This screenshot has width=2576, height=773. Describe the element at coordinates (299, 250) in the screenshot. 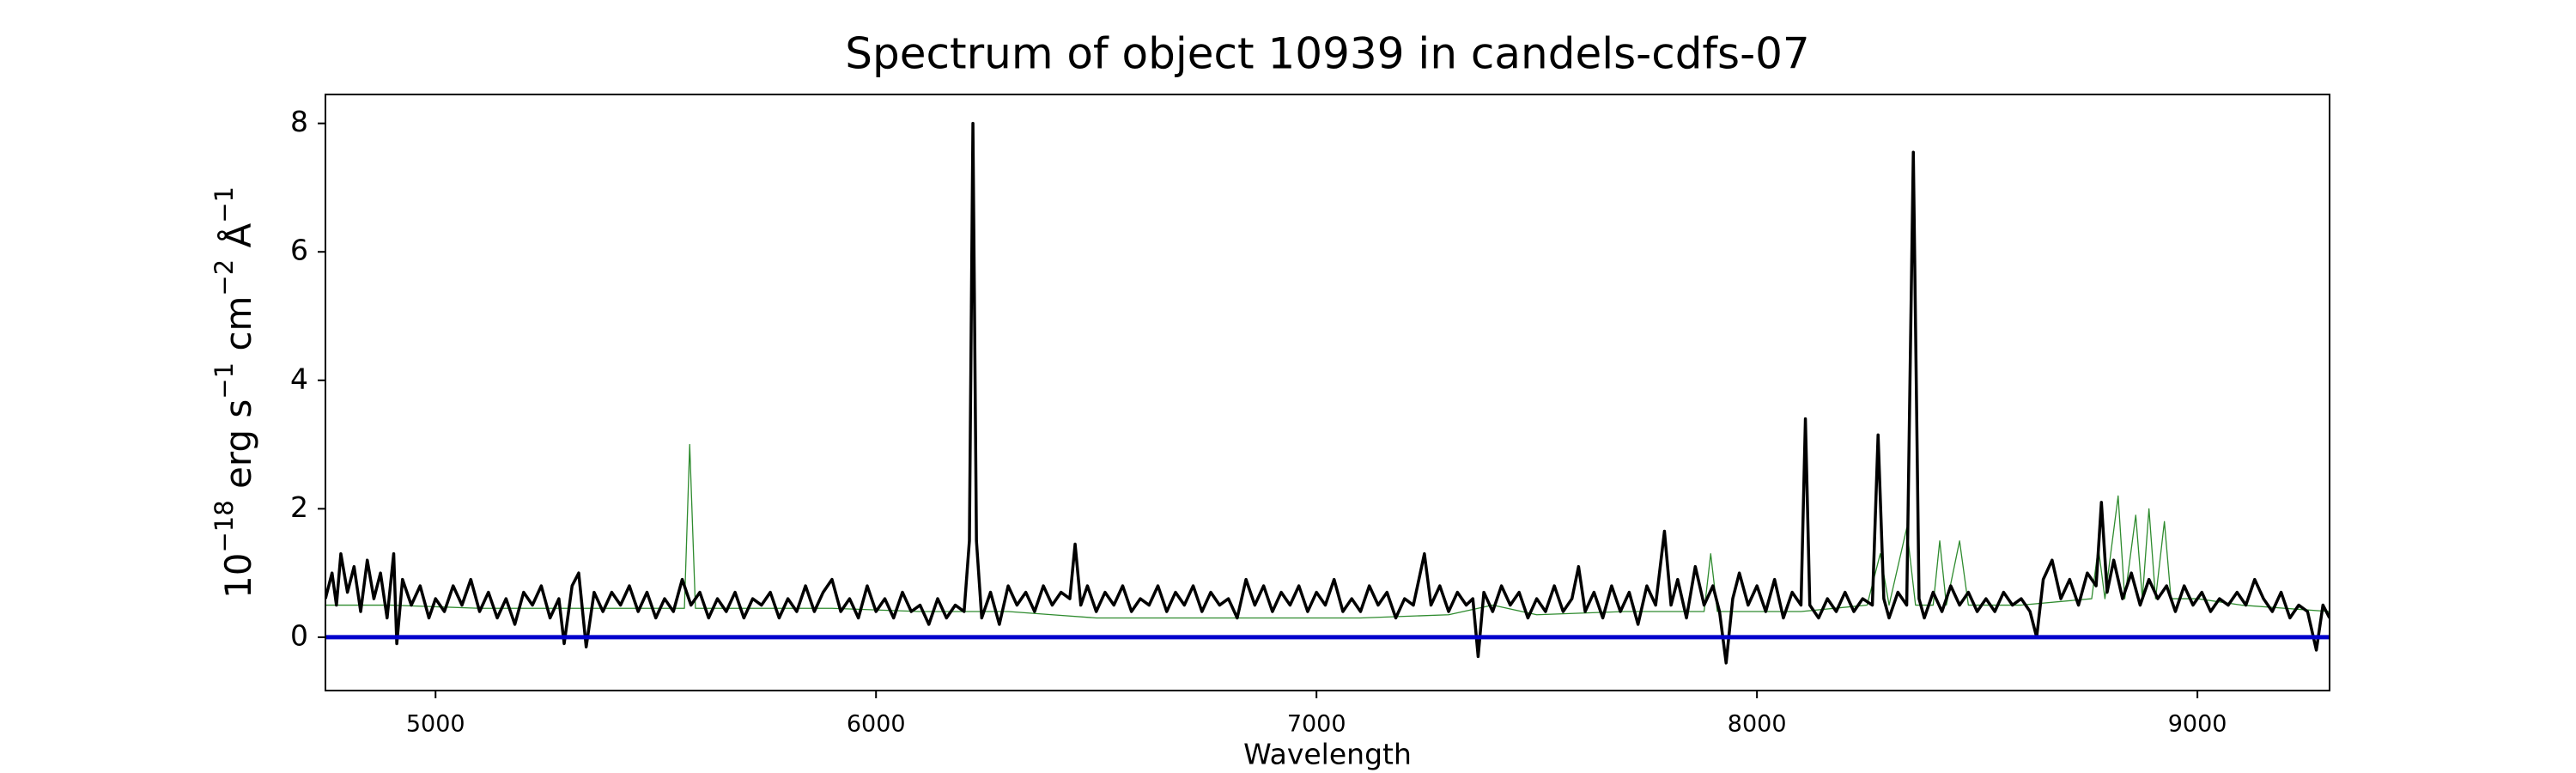

I see `y-tick-label: 6` at that location.